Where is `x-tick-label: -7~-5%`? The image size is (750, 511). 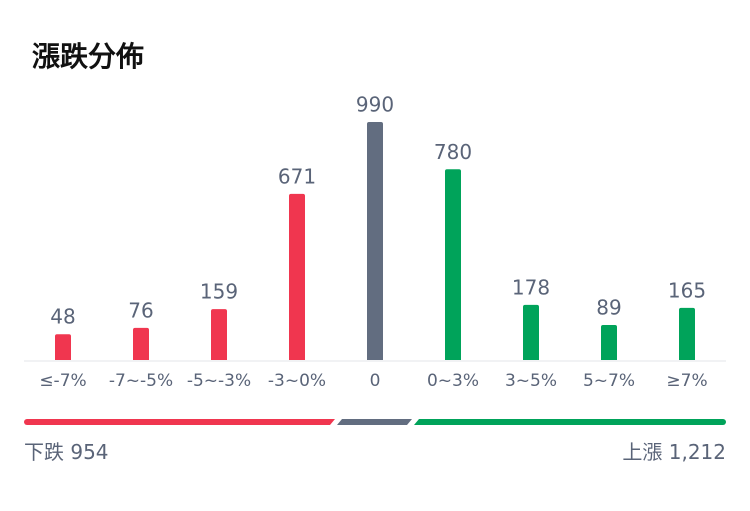
x-tick-label: -7~-5% is located at coordinates (141, 381).